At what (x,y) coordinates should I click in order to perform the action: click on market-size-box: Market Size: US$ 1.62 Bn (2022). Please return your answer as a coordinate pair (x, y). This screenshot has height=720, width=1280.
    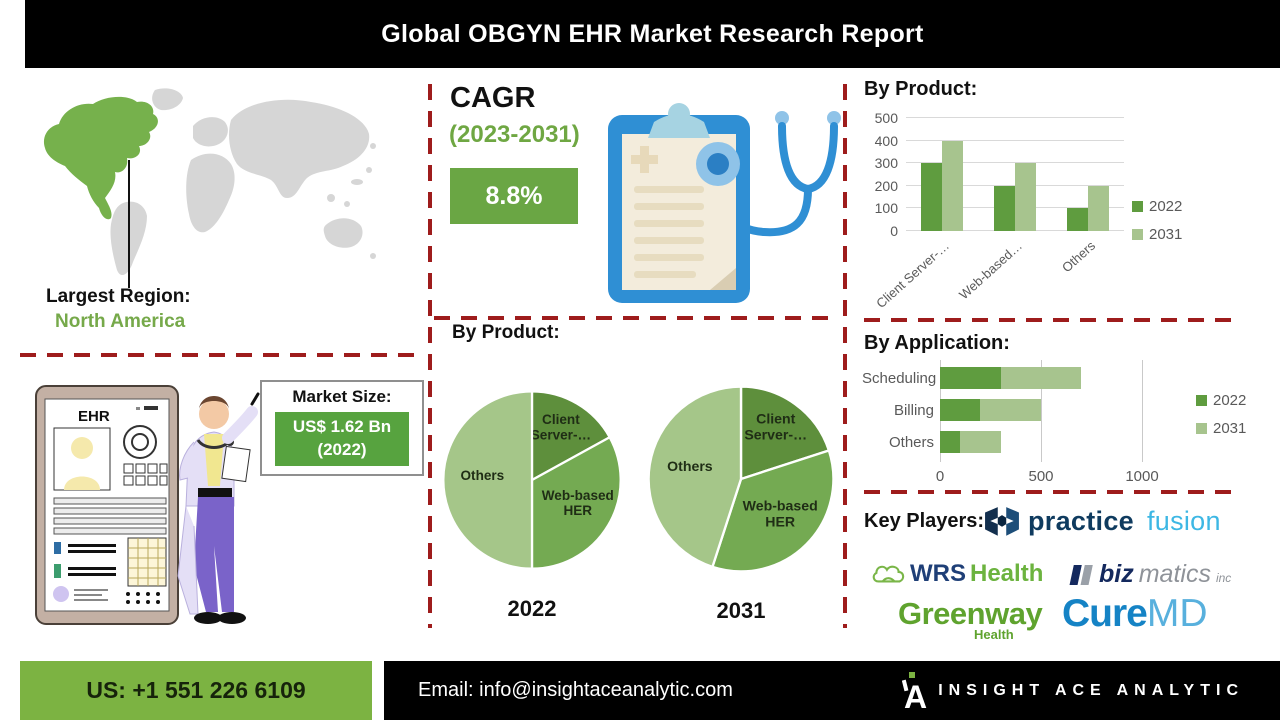
    Looking at the image, I should click on (342, 428).